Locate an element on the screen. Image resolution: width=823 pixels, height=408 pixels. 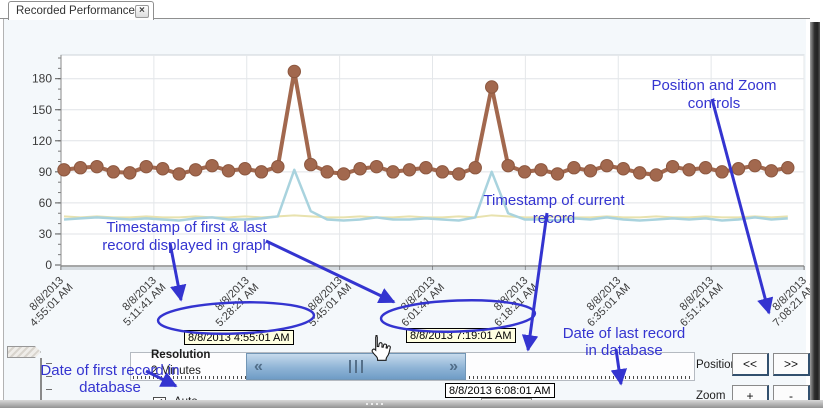
splitter-grip-icon is located at coordinates (374, 404).